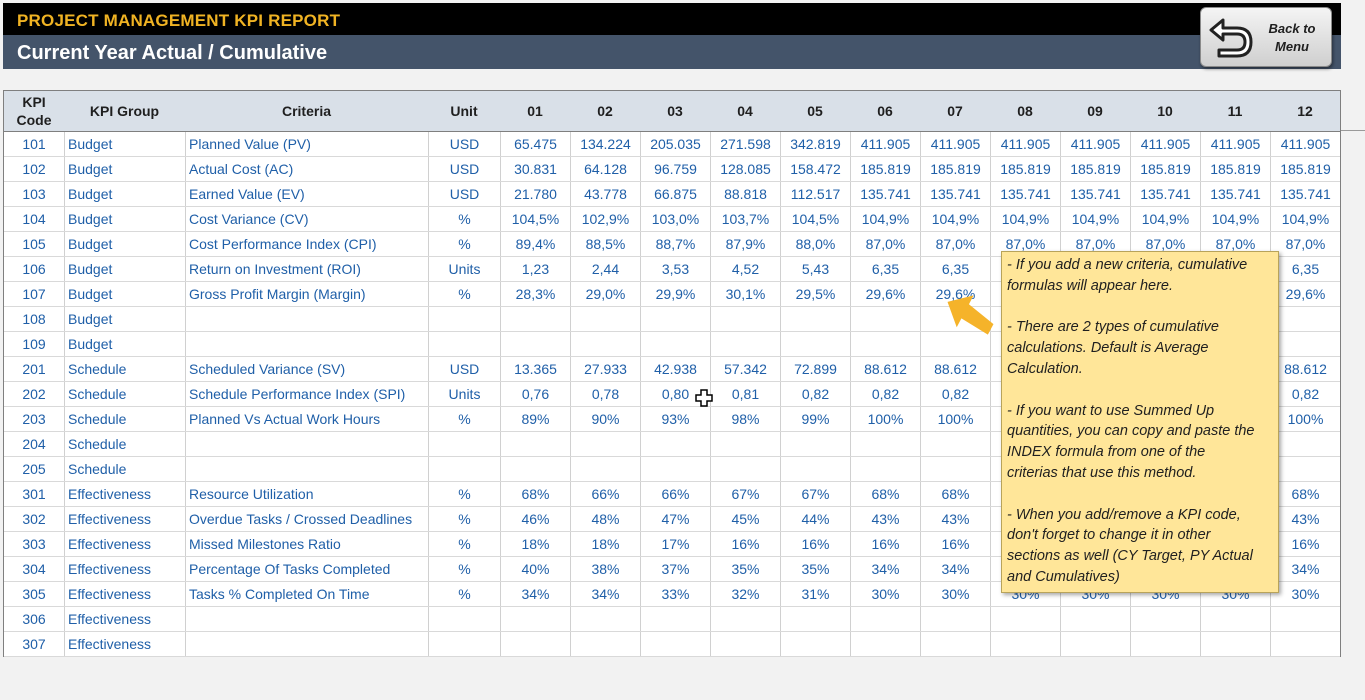 Image resolution: width=1365 pixels, height=700 pixels. Describe the element at coordinates (306, 519) in the screenshot. I see `cell-criteria: Overdue Tasks / Crossed Deadlines` at that location.